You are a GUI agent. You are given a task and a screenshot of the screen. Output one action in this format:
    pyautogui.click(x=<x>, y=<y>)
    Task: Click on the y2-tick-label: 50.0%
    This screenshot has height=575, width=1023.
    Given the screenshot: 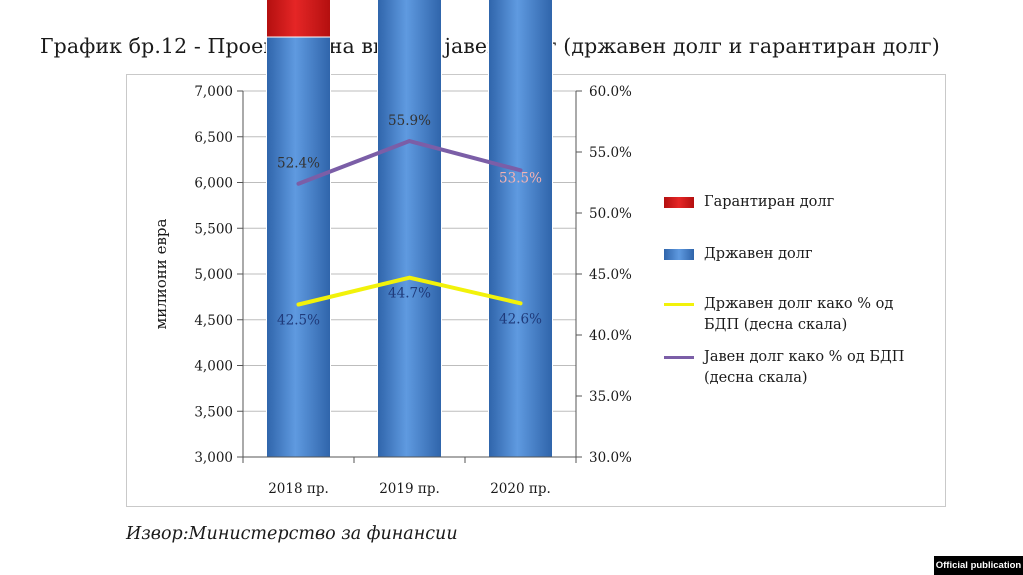 What is the action you would take?
    pyautogui.click(x=610, y=214)
    